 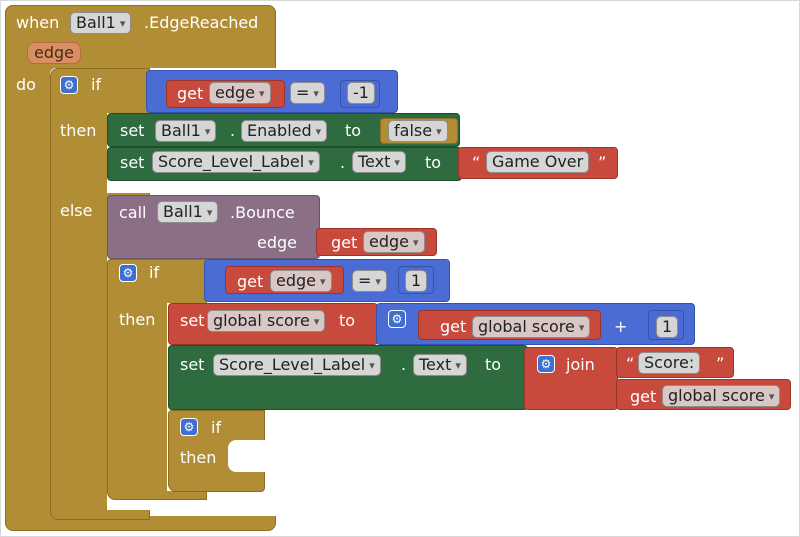 What do you see at coordinates (669, 363) in the screenshot?
I see `text-field-score: Score:` at bounding box center [669, 363].